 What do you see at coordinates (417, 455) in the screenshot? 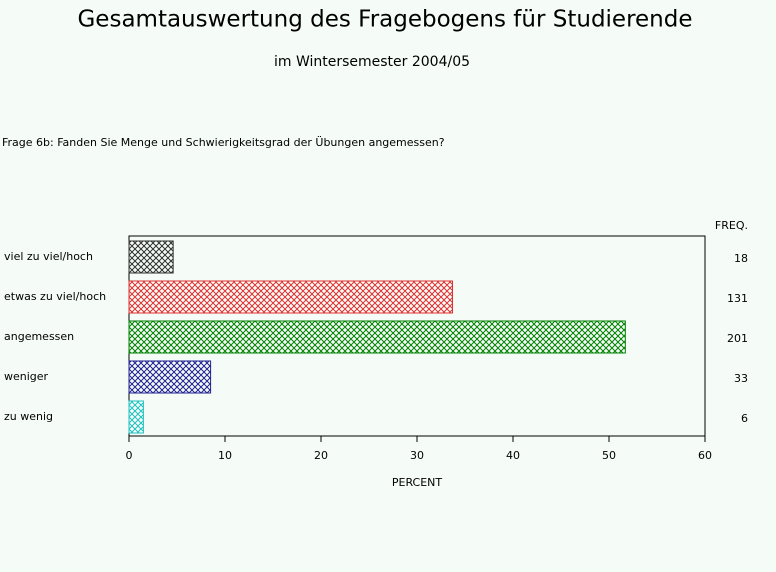
I see `x-tick-label: 30` at bounding box center [417, 455].